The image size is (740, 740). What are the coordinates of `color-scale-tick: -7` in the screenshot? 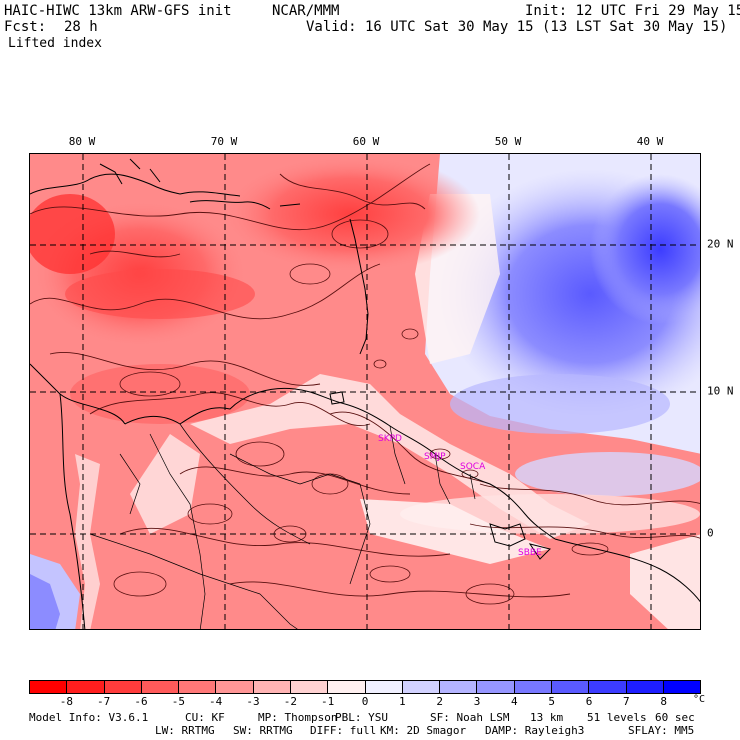 It's located at (104, 701).